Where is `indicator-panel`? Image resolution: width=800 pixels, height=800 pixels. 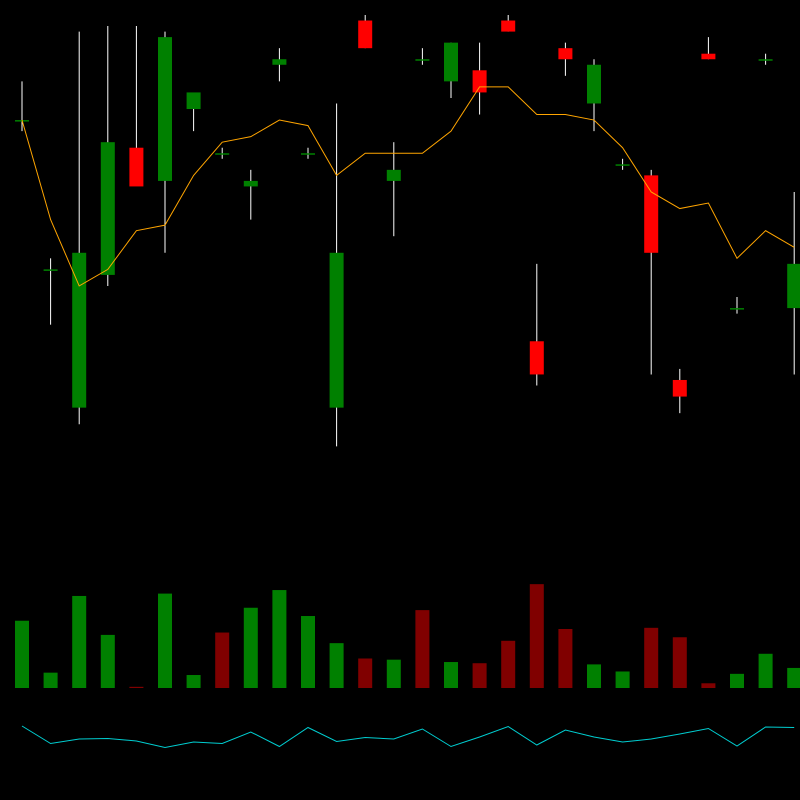
indicator-panel is located at coordinates (408, 737).